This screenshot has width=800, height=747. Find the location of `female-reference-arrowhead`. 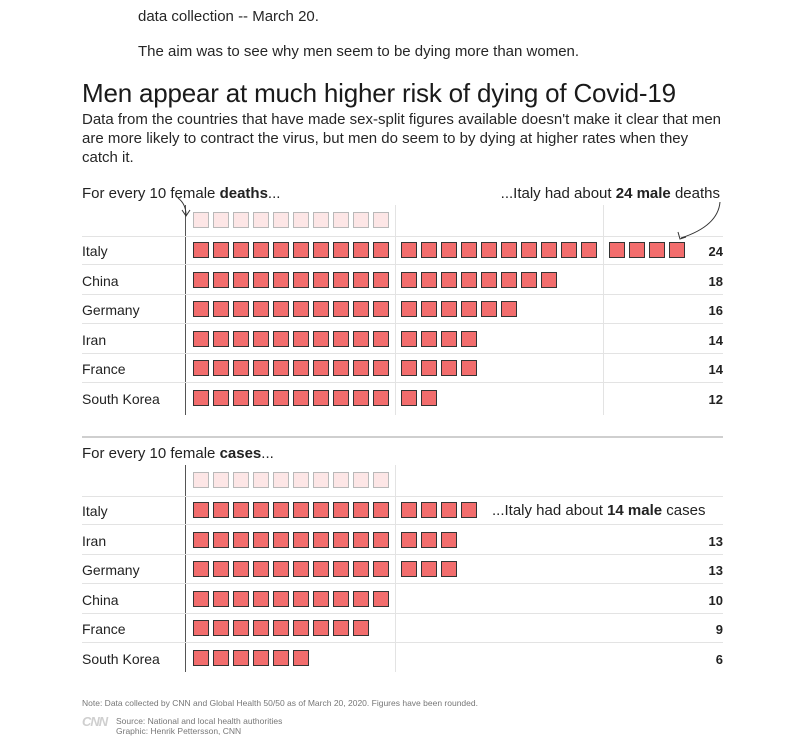

female-reference-arrowhead is located at coordinates (186, 213).